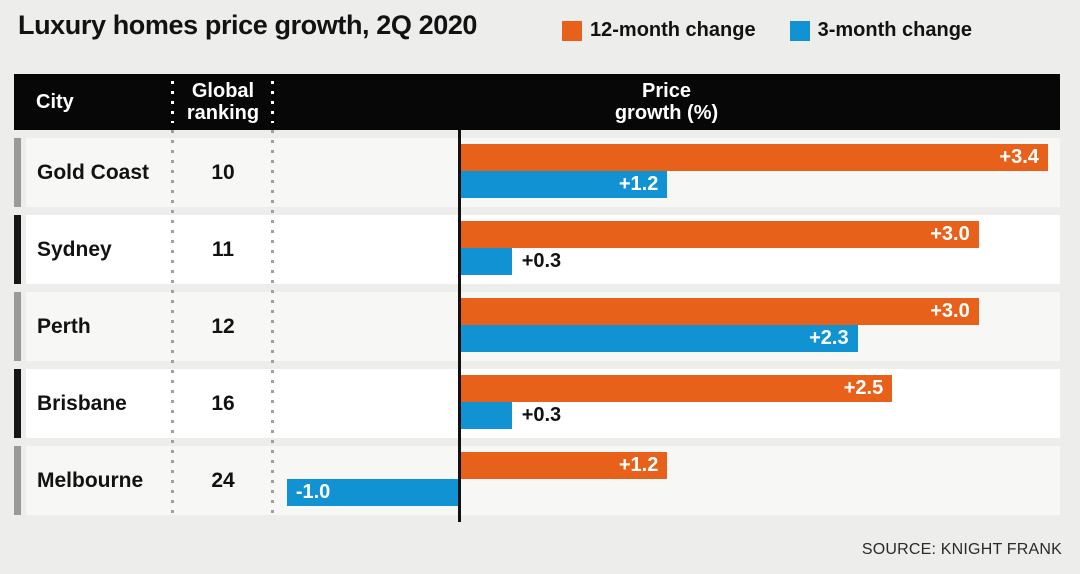 The width and height of the screenshot is (1080, 574). I want to click on city-cell: Gold Coast, so click(99, 172).